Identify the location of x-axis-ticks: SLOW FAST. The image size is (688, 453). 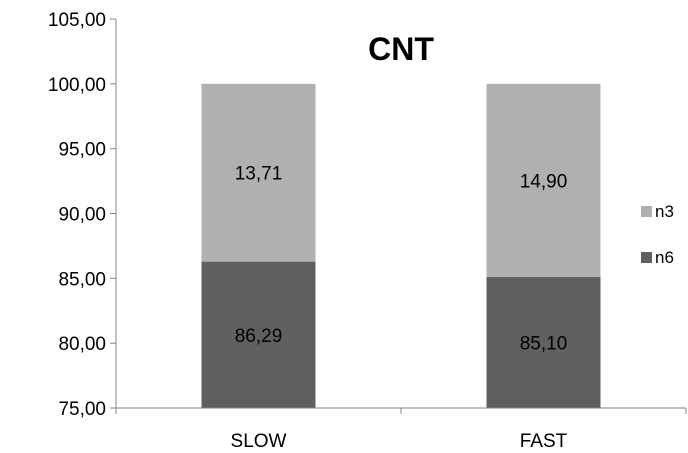
(401, 430).